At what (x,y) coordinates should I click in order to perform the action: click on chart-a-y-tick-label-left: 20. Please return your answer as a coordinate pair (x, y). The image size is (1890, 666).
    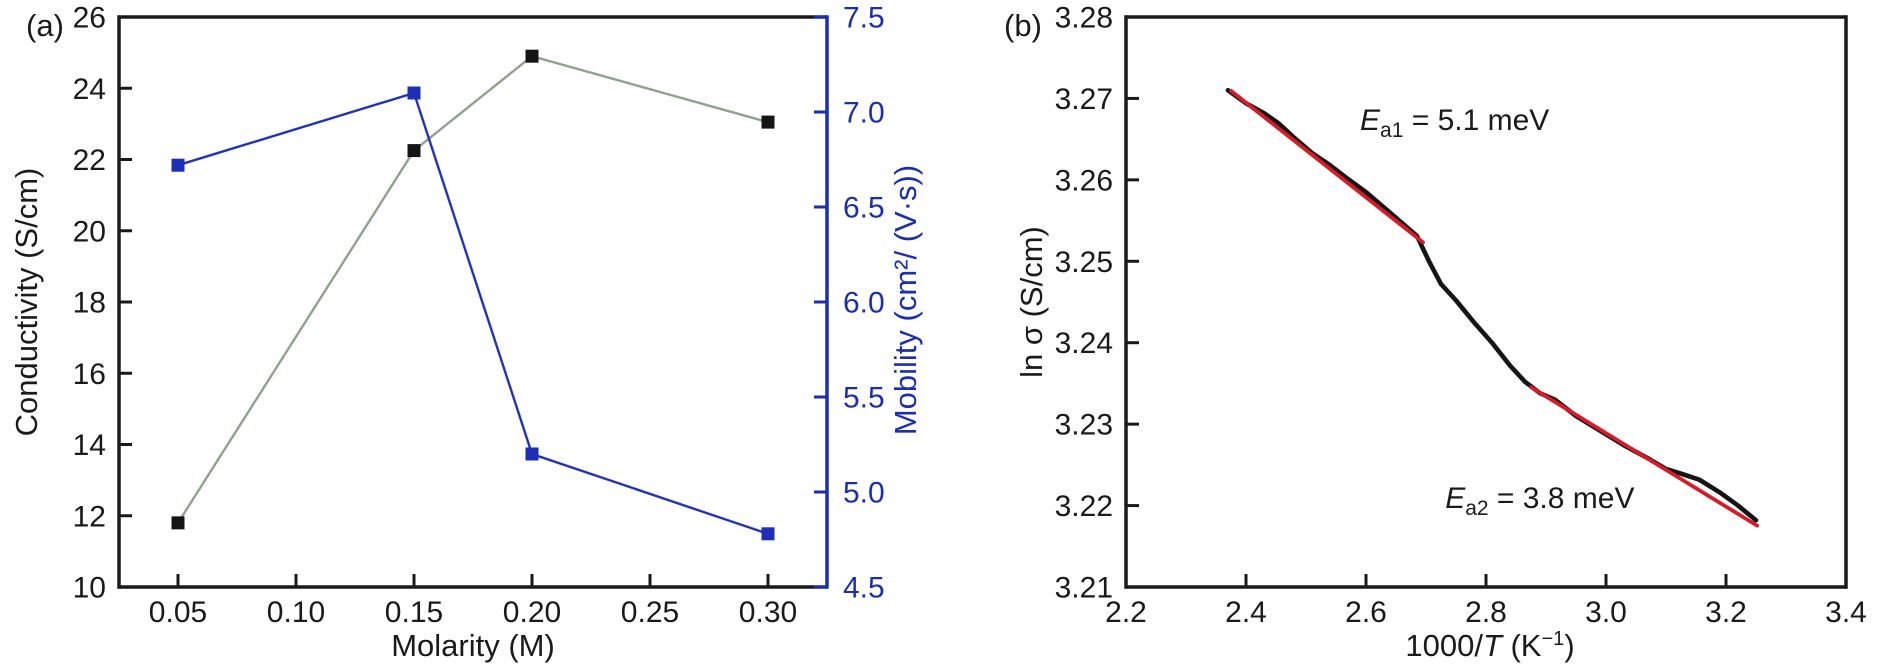
    Looking at the image, I should click on (89, 231).